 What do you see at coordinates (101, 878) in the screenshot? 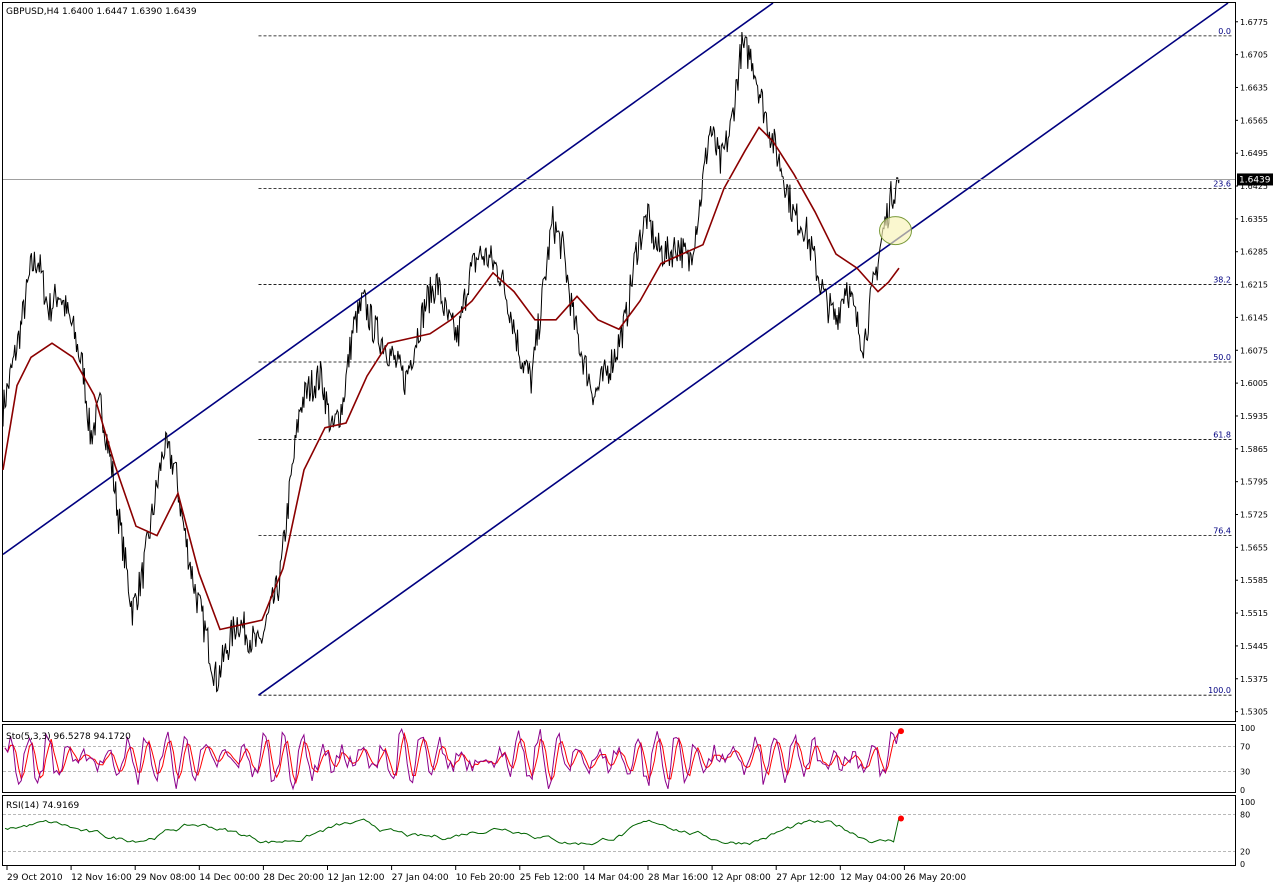
I see `x-tick-label-1: 12 Nov 16:00` at bounding box center [101, 878].